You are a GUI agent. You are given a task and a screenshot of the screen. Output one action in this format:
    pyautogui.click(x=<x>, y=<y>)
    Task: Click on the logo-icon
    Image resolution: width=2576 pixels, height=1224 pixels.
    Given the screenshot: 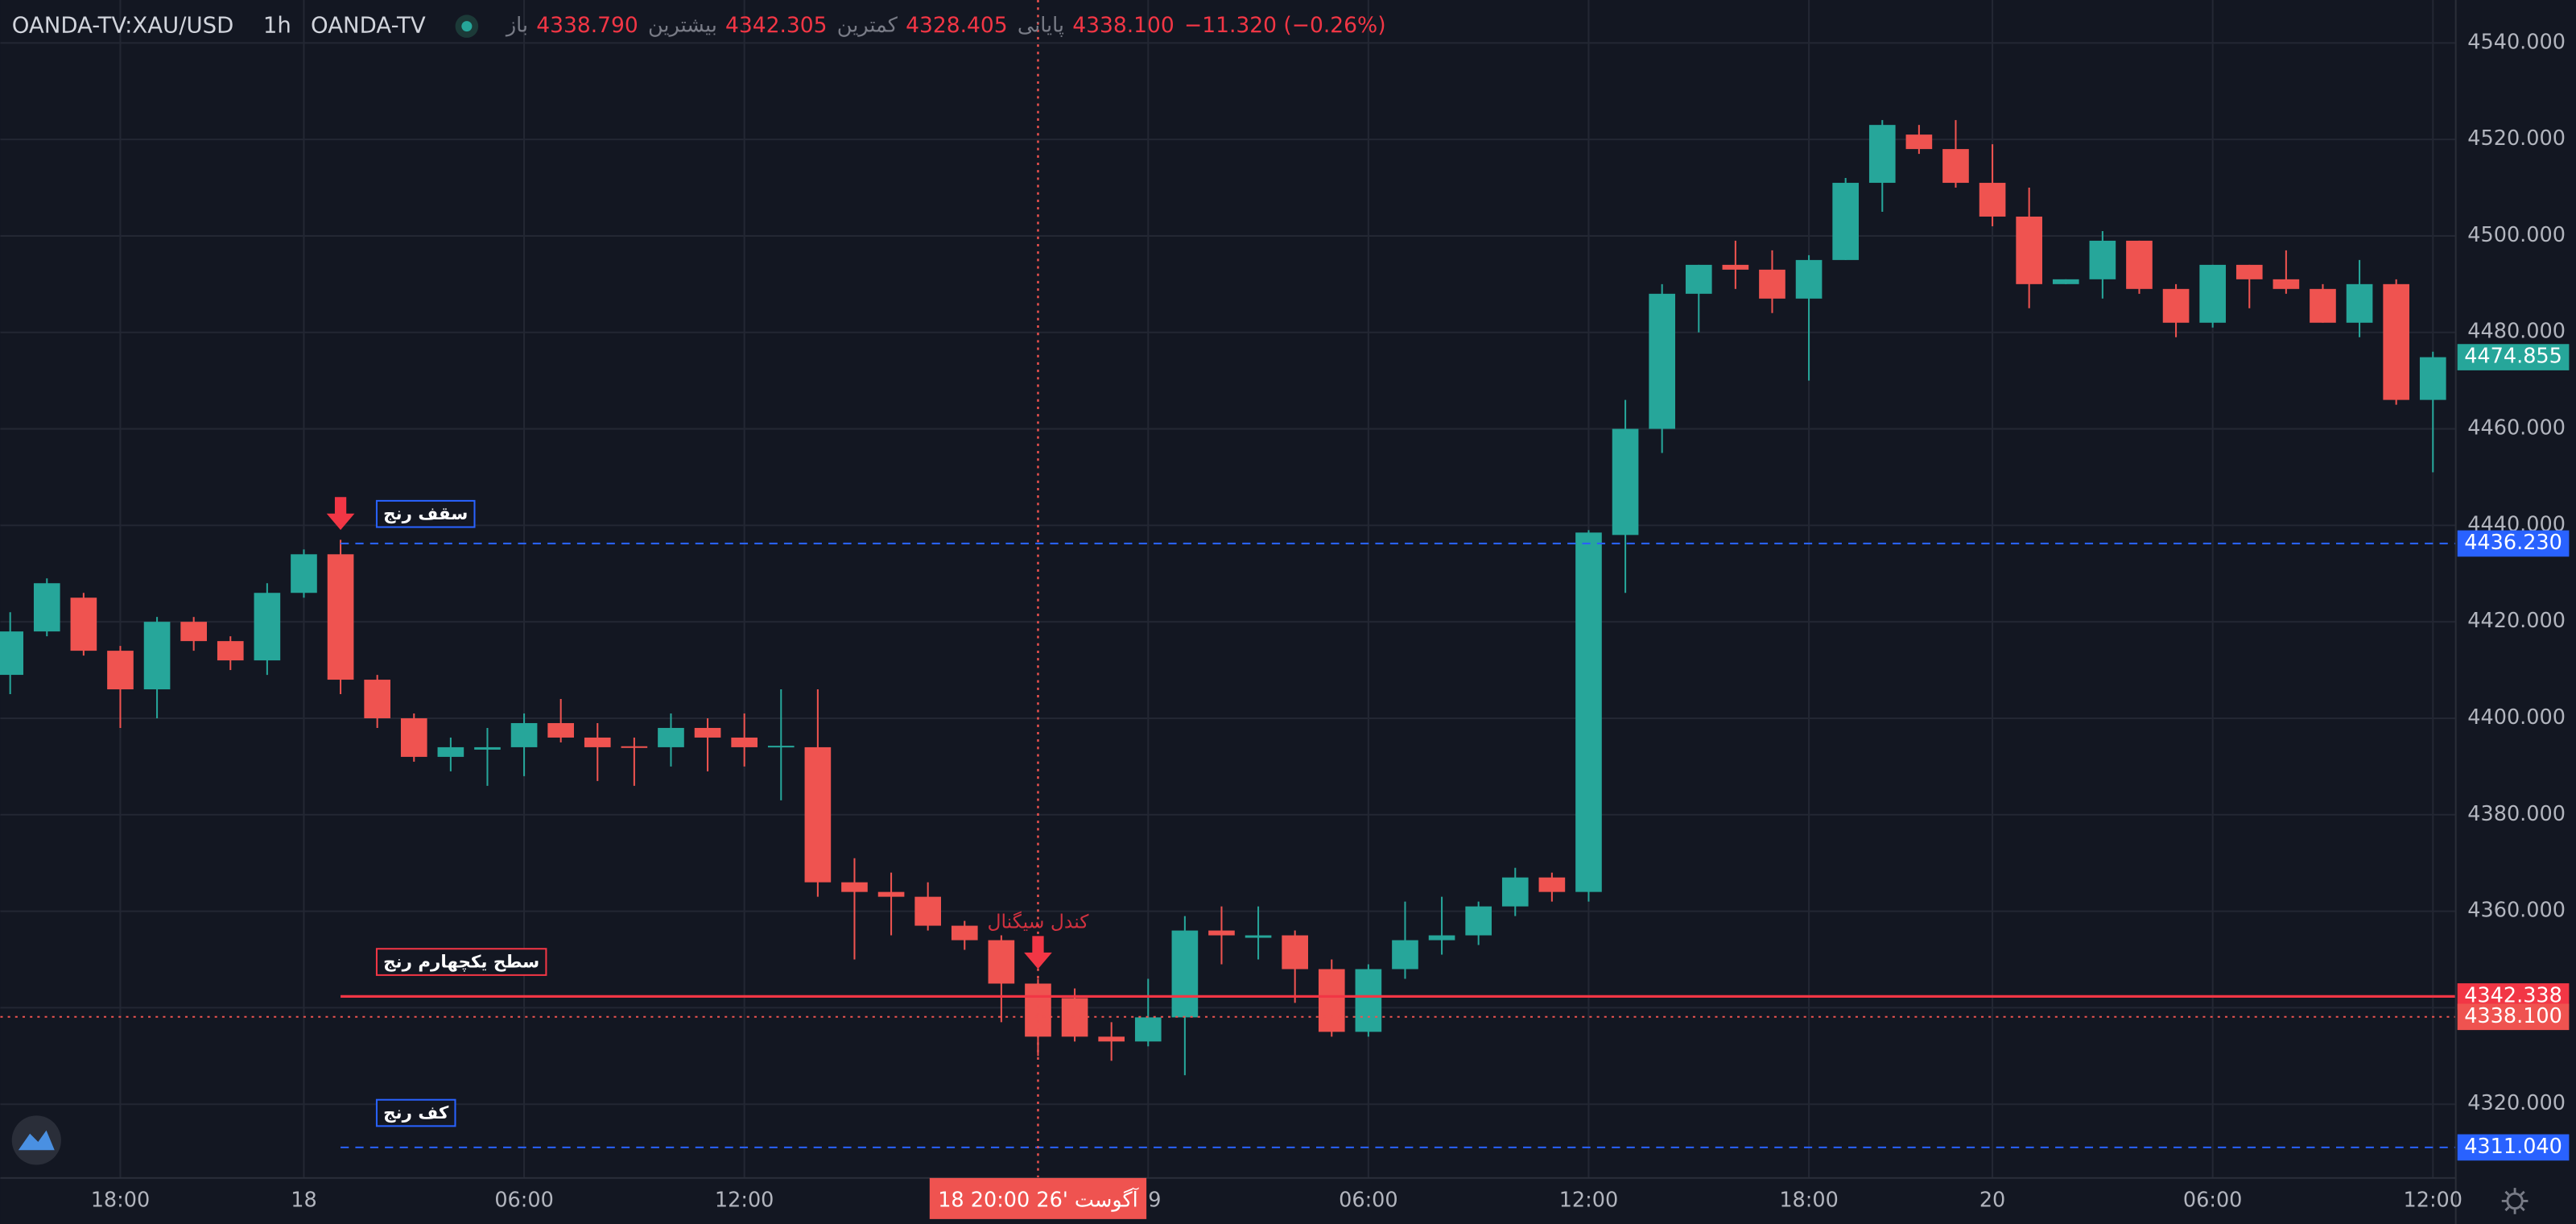 What is the action you would take?
    pyautogui.click(x=36, y=1140)
    